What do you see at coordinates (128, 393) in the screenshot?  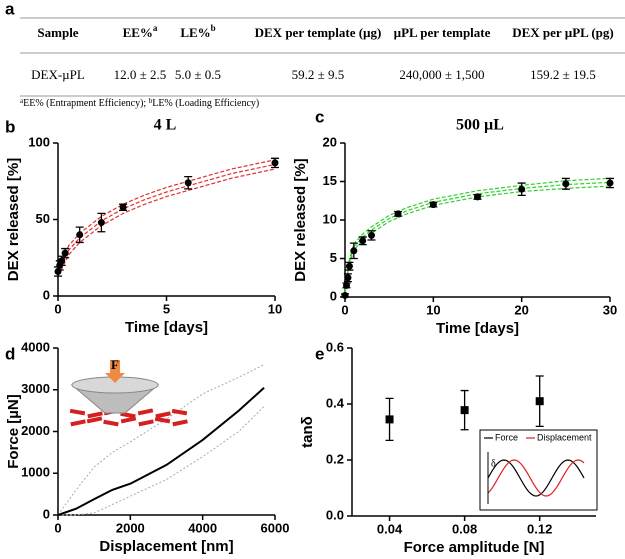 I see `indenter-icon` at bounding box center [128, 393].